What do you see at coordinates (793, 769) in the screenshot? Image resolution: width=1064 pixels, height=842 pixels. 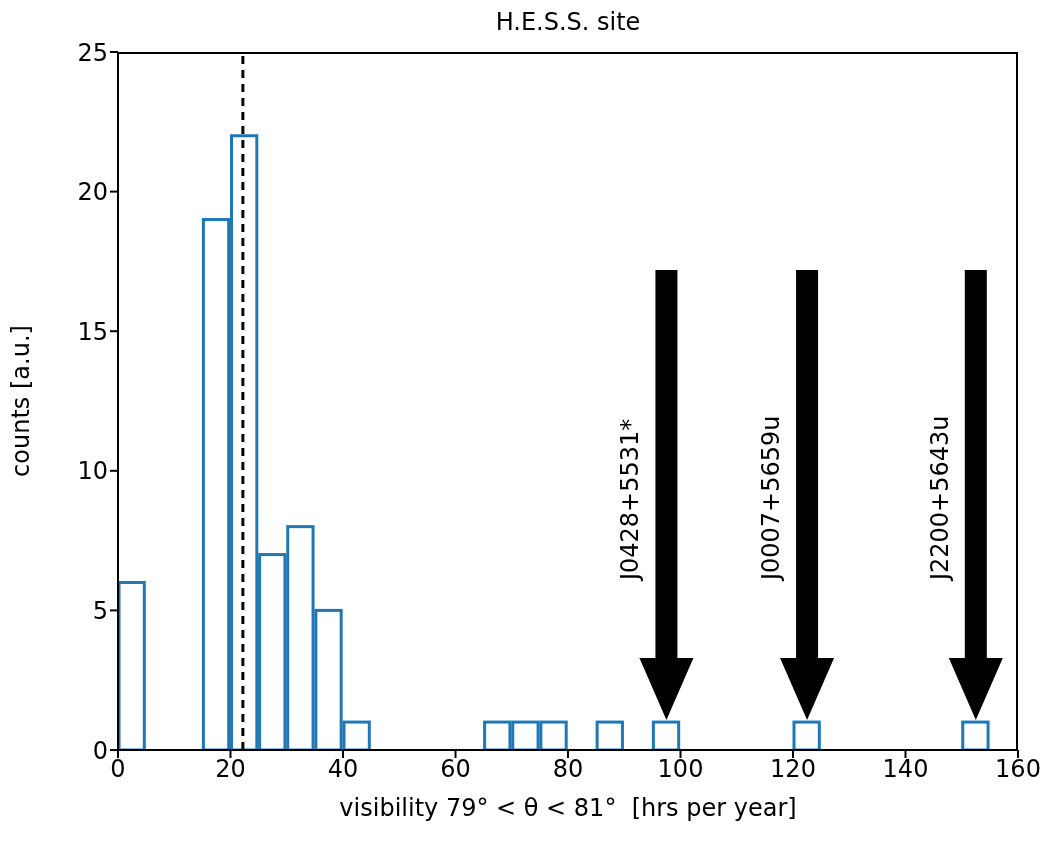 I see `x-tick-label: 120` at bounding box center [793, 769].